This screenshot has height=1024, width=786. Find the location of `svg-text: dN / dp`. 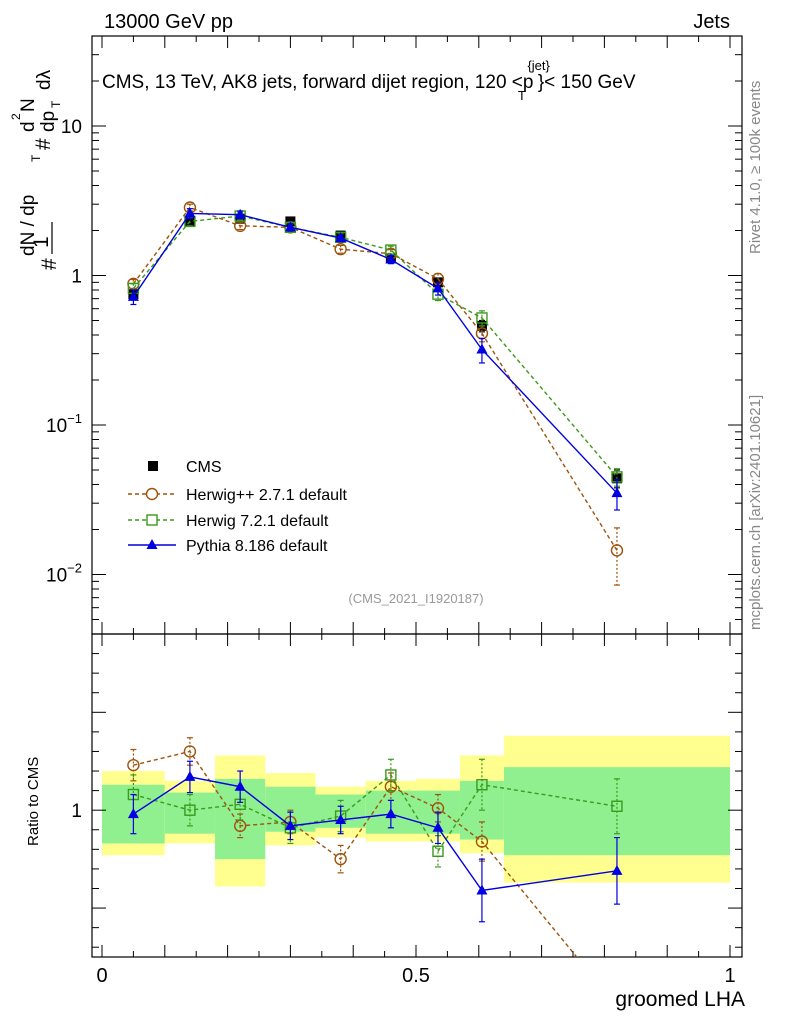

svg-text: dN / dp is located at coordinates (28, 225).